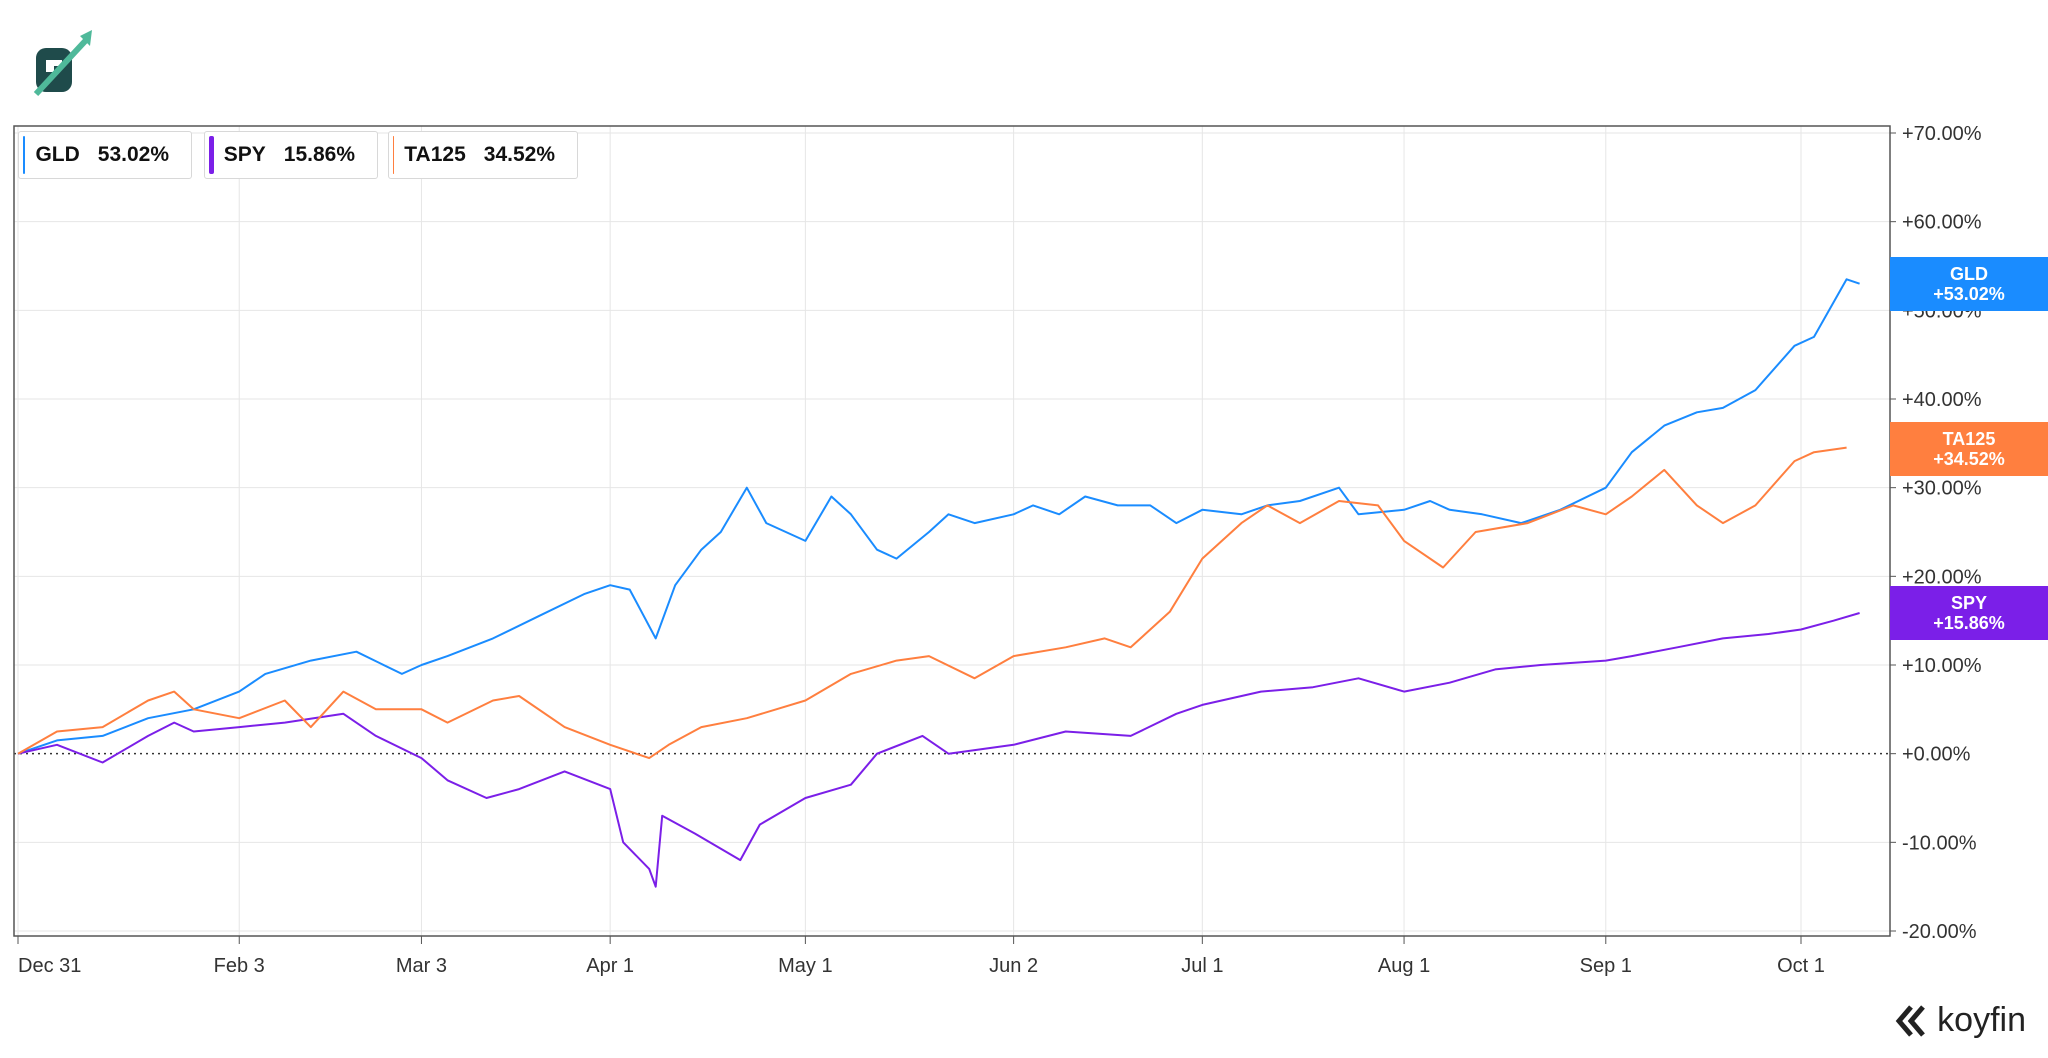 This screenshot has height=1058, width=2048. Describe the element at coordinates (1942, 223) in the screenshot. I see `y-tick-label: +60.00%` at that location.